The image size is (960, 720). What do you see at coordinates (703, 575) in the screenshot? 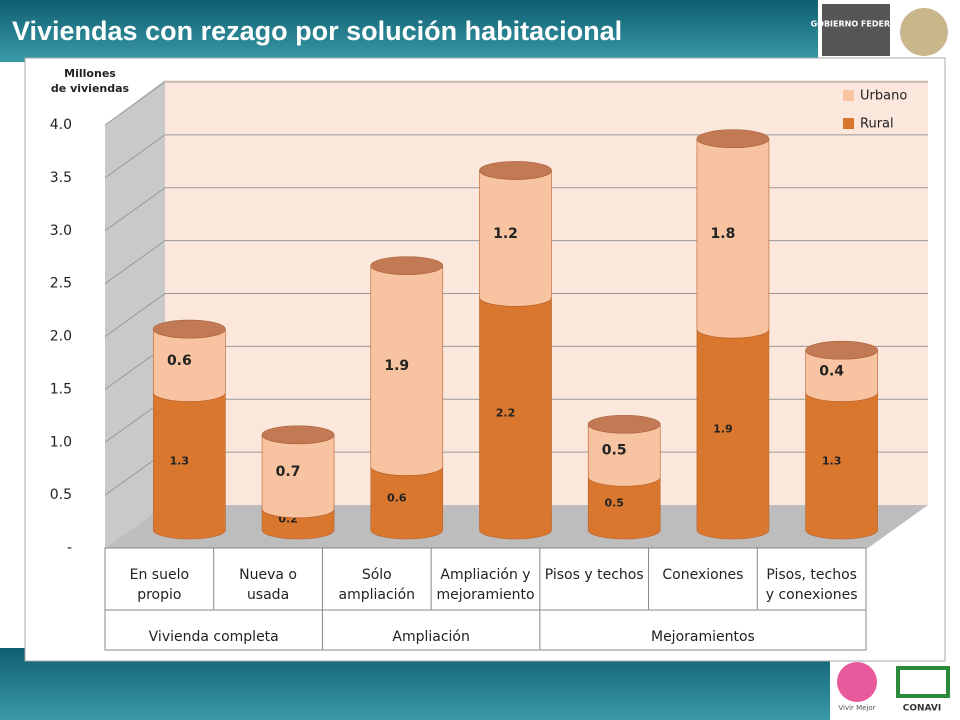
I see `category-label: Conexiones` at bounding box center [703, 575].